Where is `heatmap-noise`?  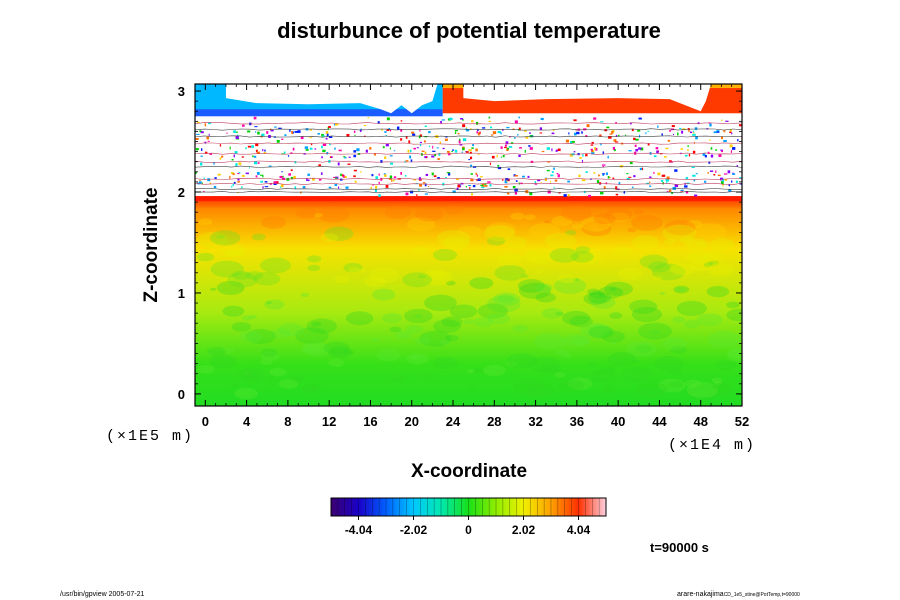 heatmap-noise is located at coordinates (468, 157).